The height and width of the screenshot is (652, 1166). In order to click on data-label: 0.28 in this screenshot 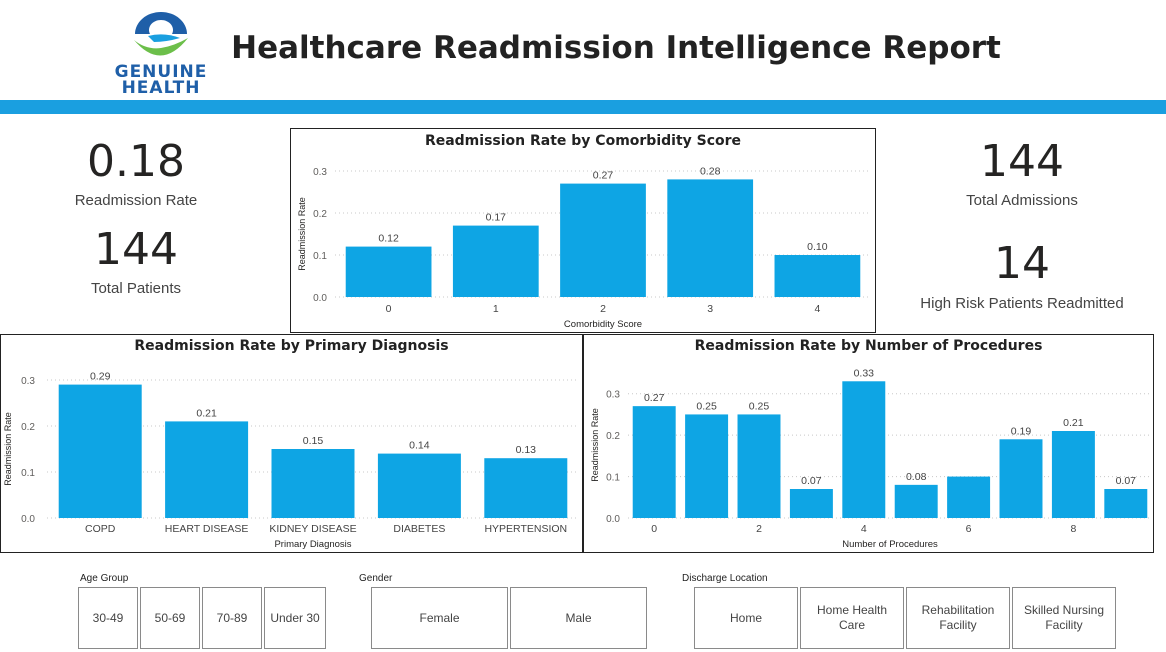, I will do `click(710, 171)`.